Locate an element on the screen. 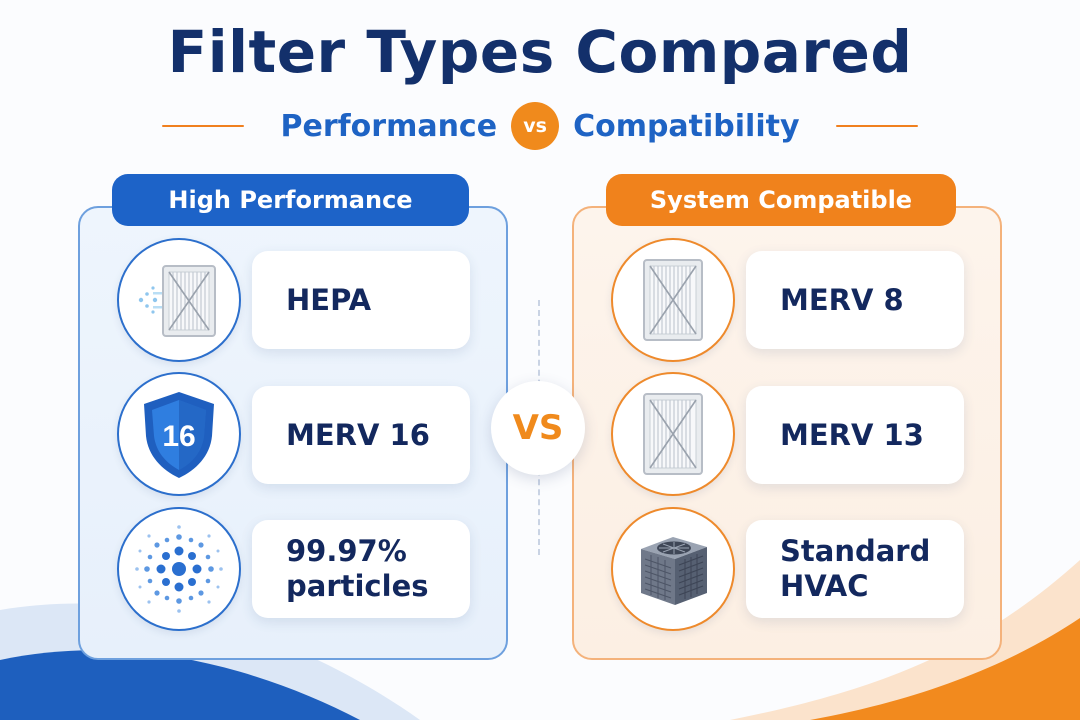 Image resolution: width=1080 pixels, height=720 pixels. page-title: Filter Types Compared is located at coordinates (540, 52).